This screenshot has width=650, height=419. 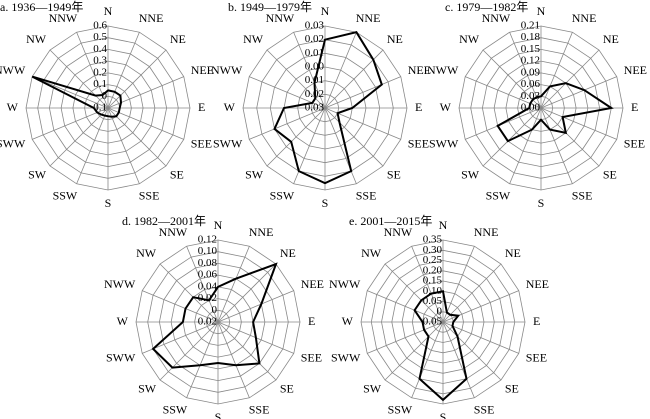 I want to click on r-tick-label: 0.1, so click(x=100, y=84).